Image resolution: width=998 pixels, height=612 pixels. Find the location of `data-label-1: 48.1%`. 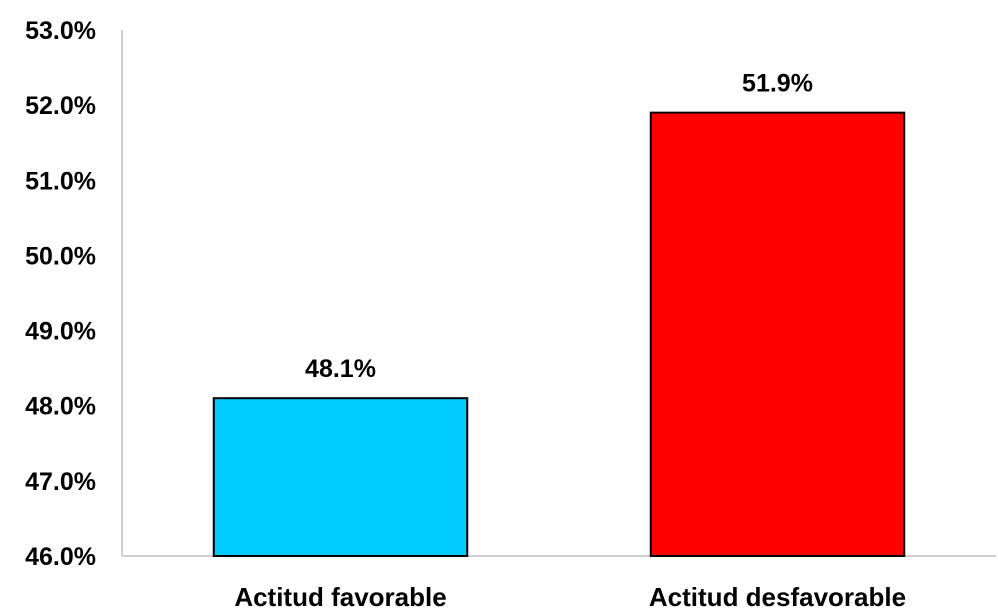

data-label-1: 48.1% is located at coordinates (340, 369).